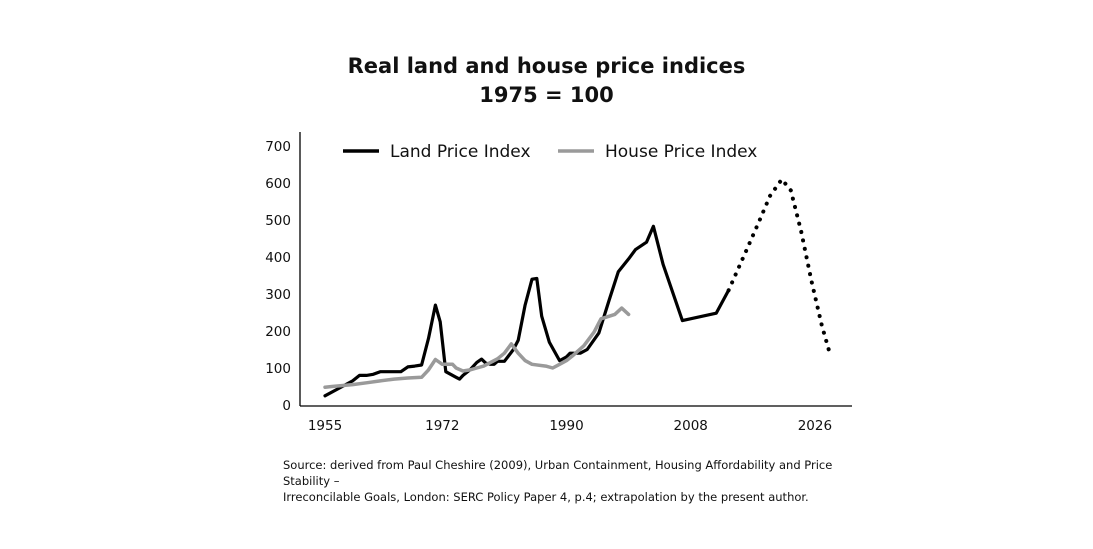 The image size is (1093, 549). I want to click on legend-label-house: House Price Index, so click(681, 152).